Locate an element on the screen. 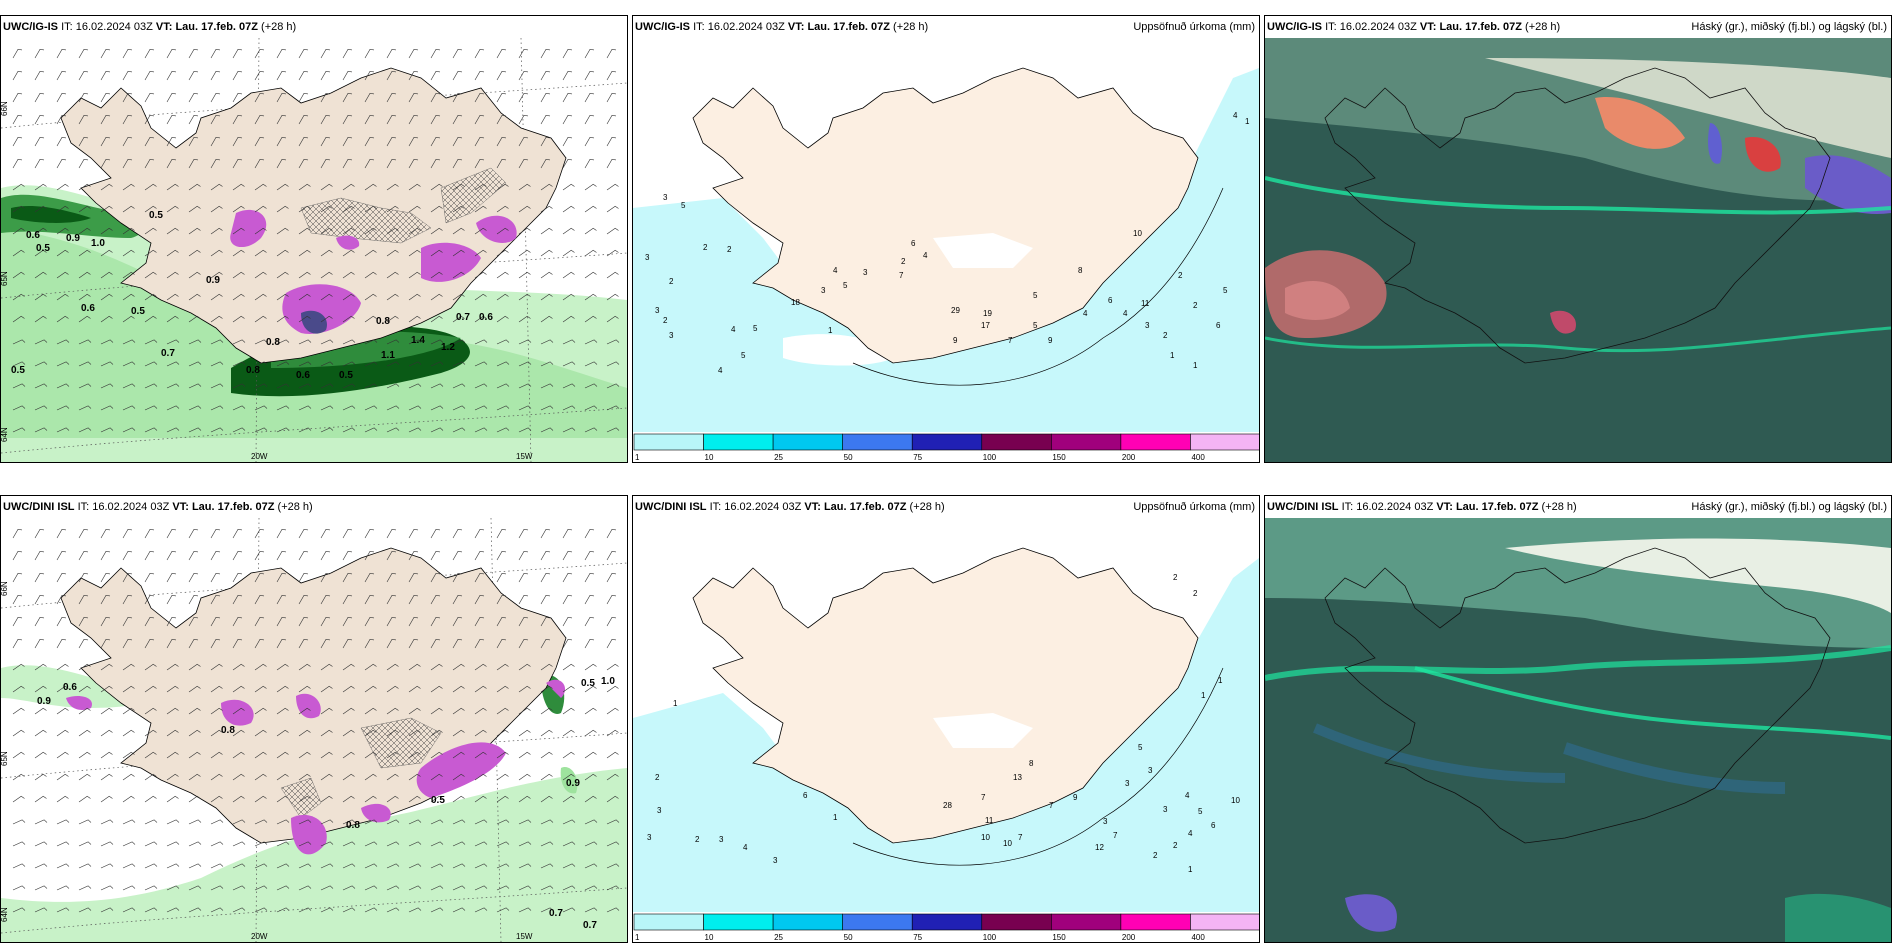  colorbar-tick-label: 25 is located at coordinates (778, 937).